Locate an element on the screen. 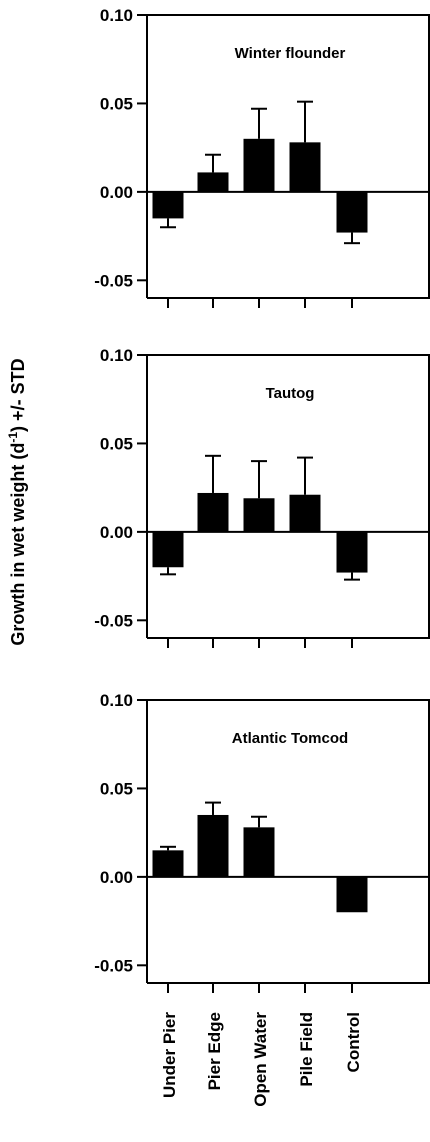 This screenshot has height=1142, width=430. category-label: Open Water is located at coordinates (260, 1059).